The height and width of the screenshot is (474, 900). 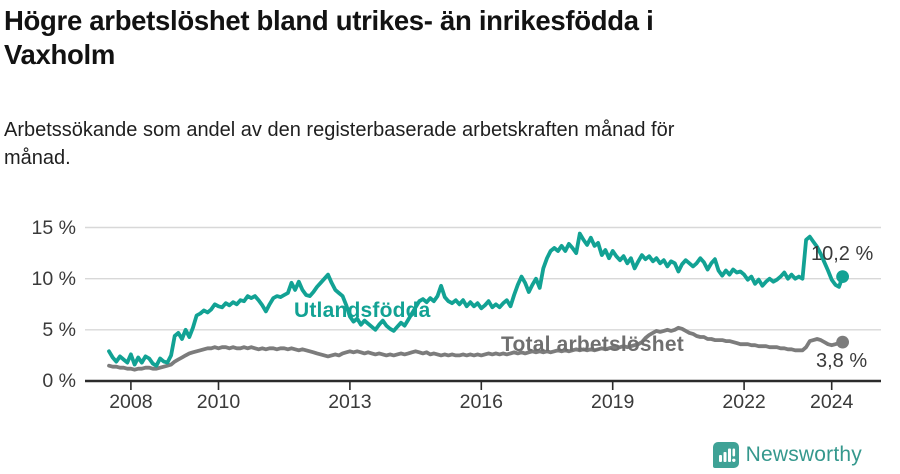 What do you see at coordinates (476, 348) in the screenshot?
I see `series-line-total-arbetsl-shet` at bounding box center [476, 348].